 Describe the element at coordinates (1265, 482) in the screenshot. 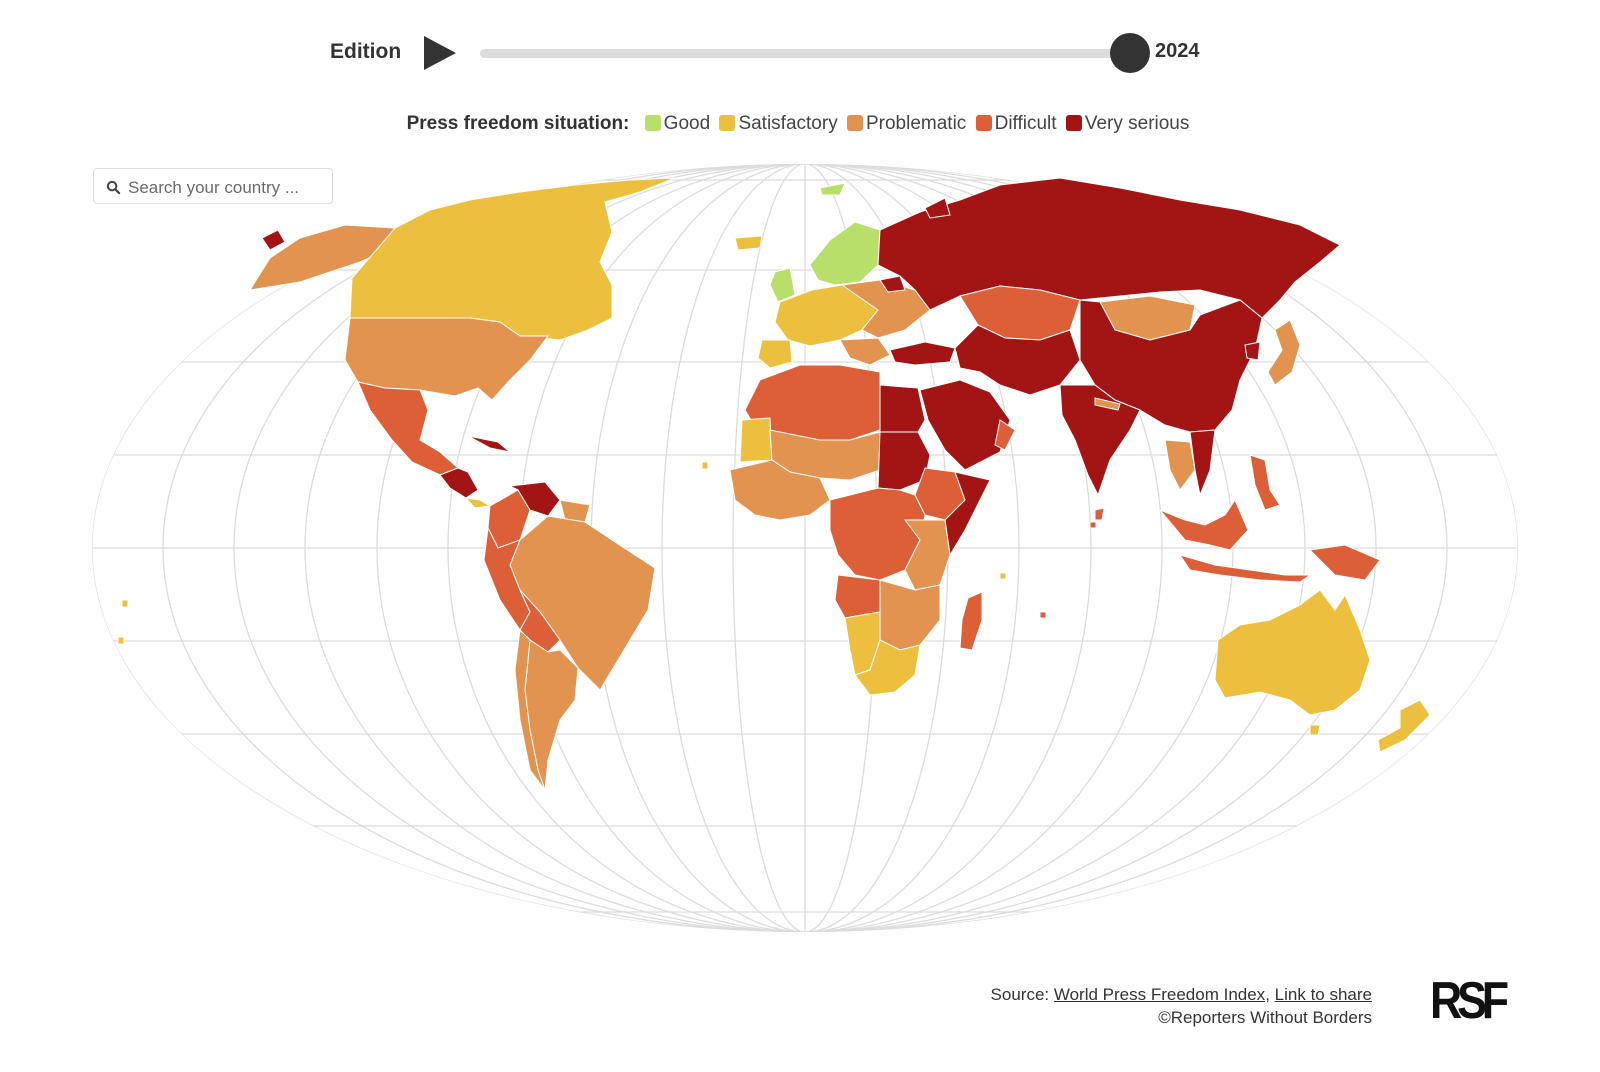

I see `country-philippines` at that location.